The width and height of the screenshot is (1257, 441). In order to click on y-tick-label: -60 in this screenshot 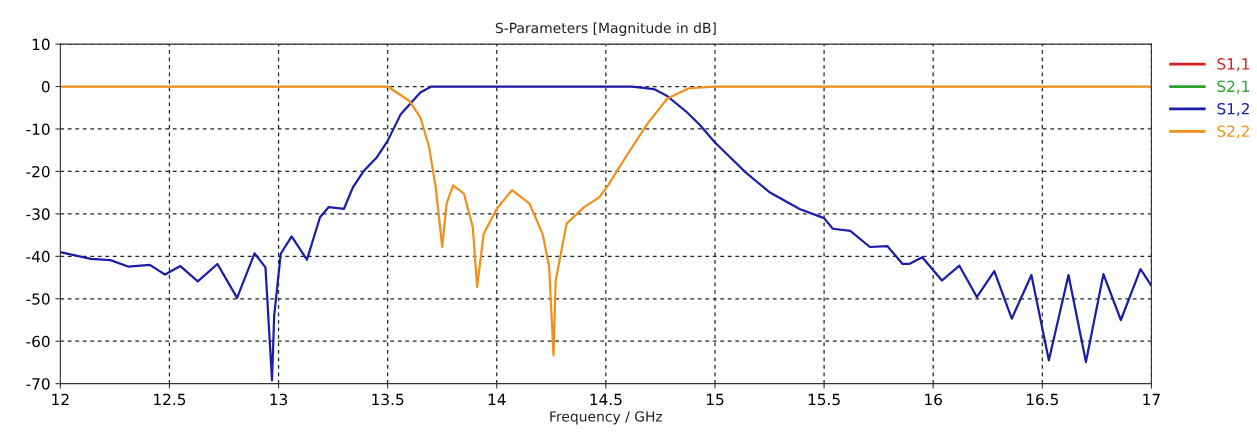, I will do `click(38, 341)`.